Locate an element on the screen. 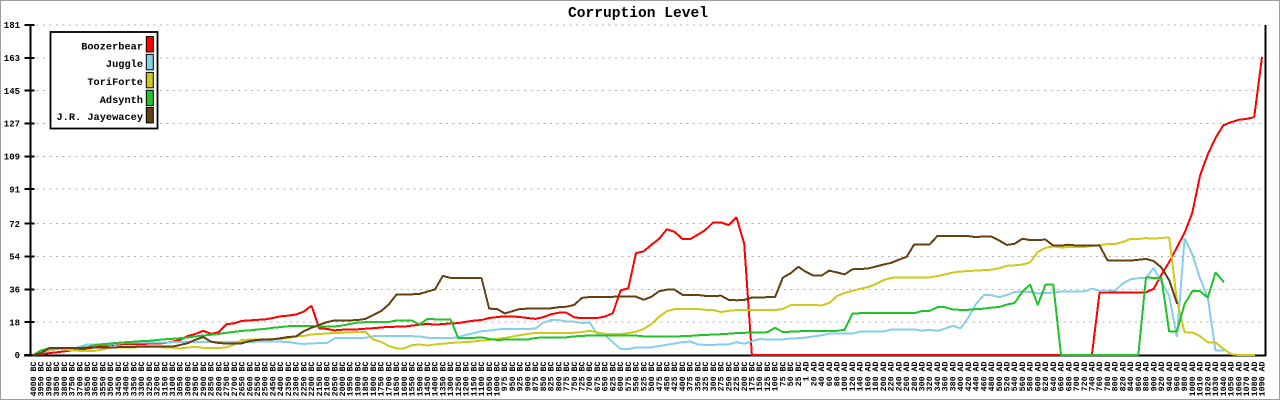 The image size is (1280, 405). svg-text: 1 AD is located at coordinates (807, 371).